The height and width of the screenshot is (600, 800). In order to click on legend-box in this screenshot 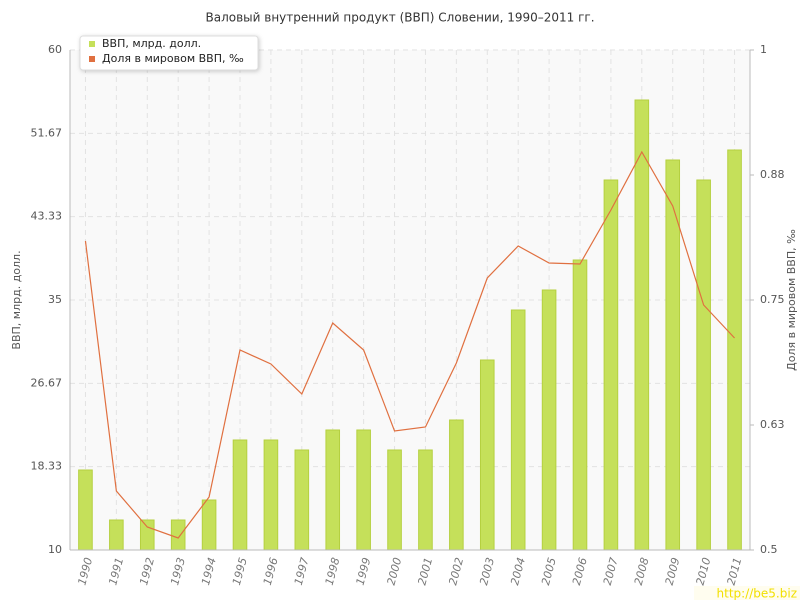, I will do `click(169, 53)`.